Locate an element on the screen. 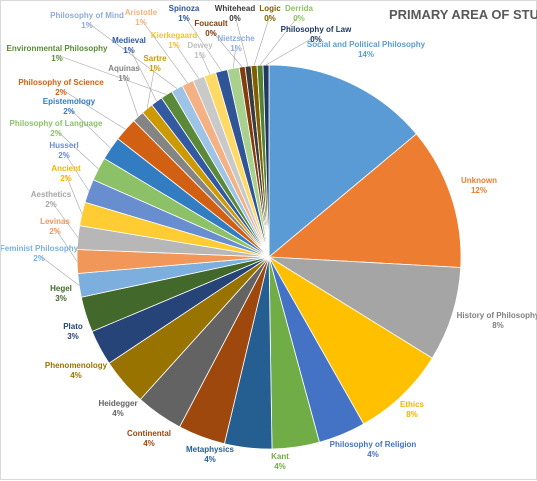  slice-label: Foucault 0% is located at coordinates (211, 28).